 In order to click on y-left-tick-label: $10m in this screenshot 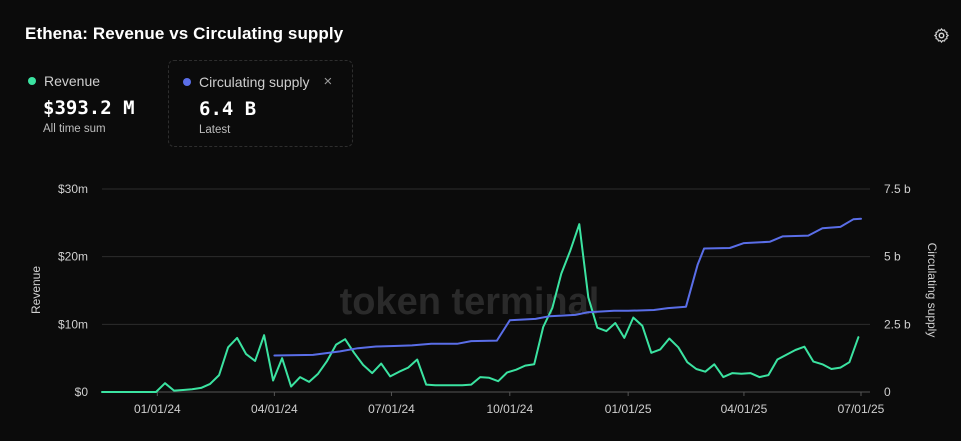, I will do `click(73, 324)`.